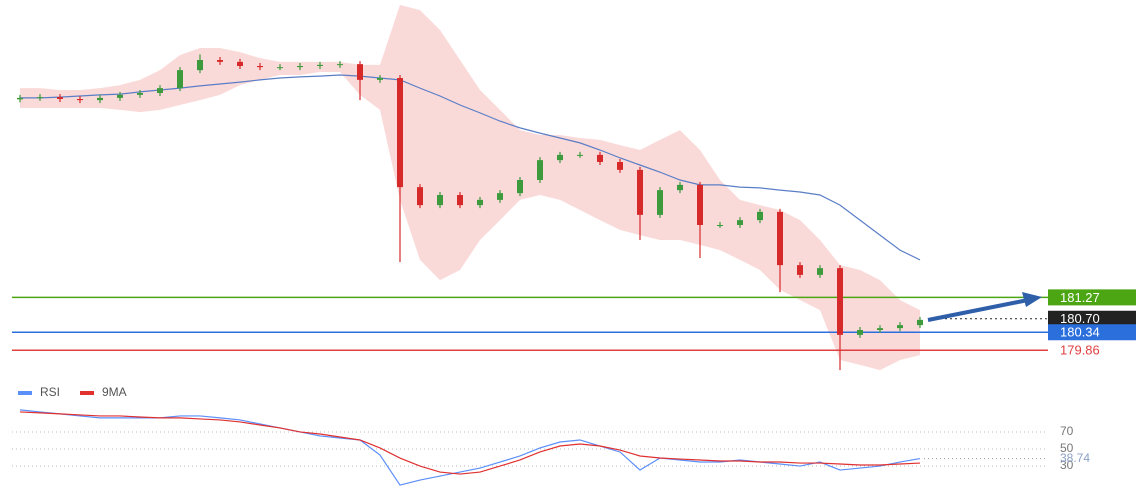 Image resolution: width=1140 pixels, height=500 pixels. What do you see at coordinates (978, 310) in the screenshot?
I see `trend-arrow` at bounding box center [978, 310].